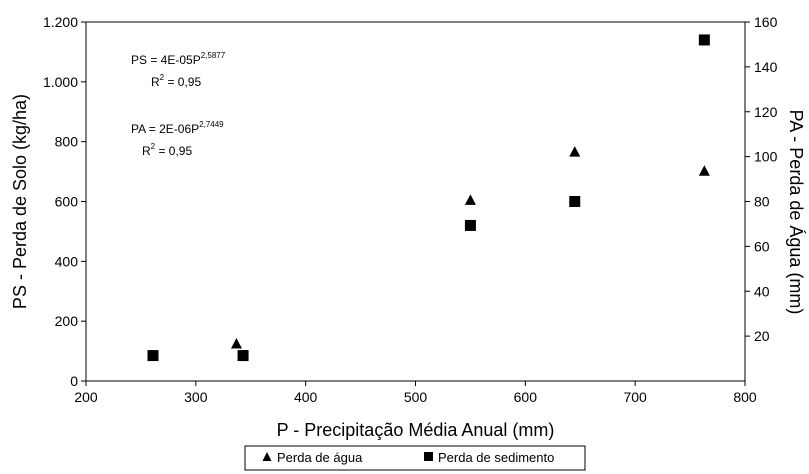  Describe the element at coordinates (67, 142) in the screenshot. I see `y-tick-label: 800` at that location.